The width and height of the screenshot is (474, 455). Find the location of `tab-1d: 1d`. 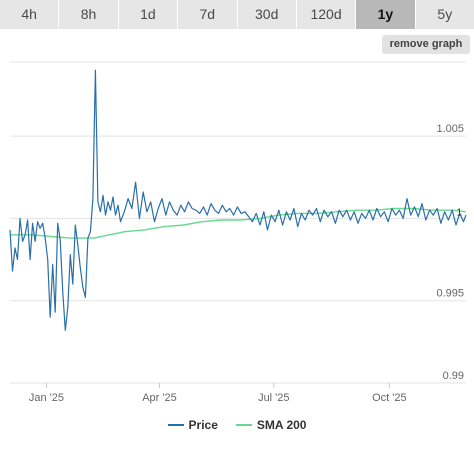

tab-1d: 1d is located at coordinates (148, 14).